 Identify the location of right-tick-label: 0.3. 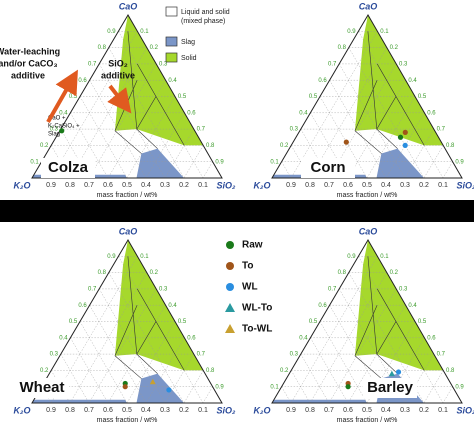
(163, 64).